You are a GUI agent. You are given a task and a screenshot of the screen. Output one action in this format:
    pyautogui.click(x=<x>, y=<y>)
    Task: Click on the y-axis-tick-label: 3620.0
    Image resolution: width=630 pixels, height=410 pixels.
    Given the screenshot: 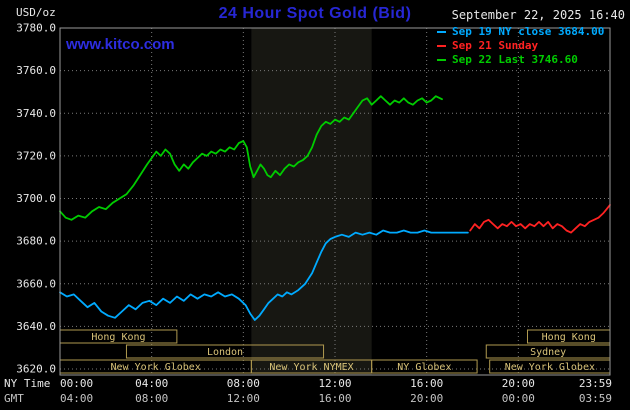 What is the action you would take?
    pyautogui.click(x=36, y=369)
    